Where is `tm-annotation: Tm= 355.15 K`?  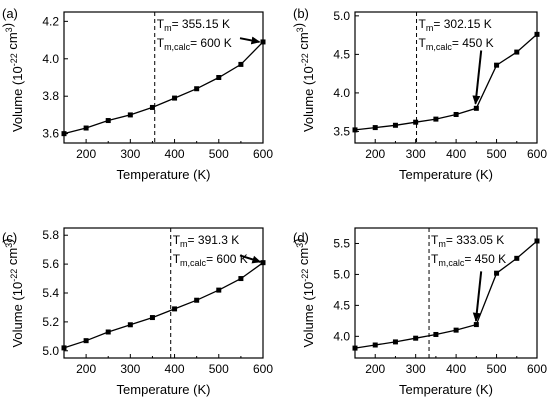 tm-annotation: Tm= 355.15 K is located at coordinates (193, 25).